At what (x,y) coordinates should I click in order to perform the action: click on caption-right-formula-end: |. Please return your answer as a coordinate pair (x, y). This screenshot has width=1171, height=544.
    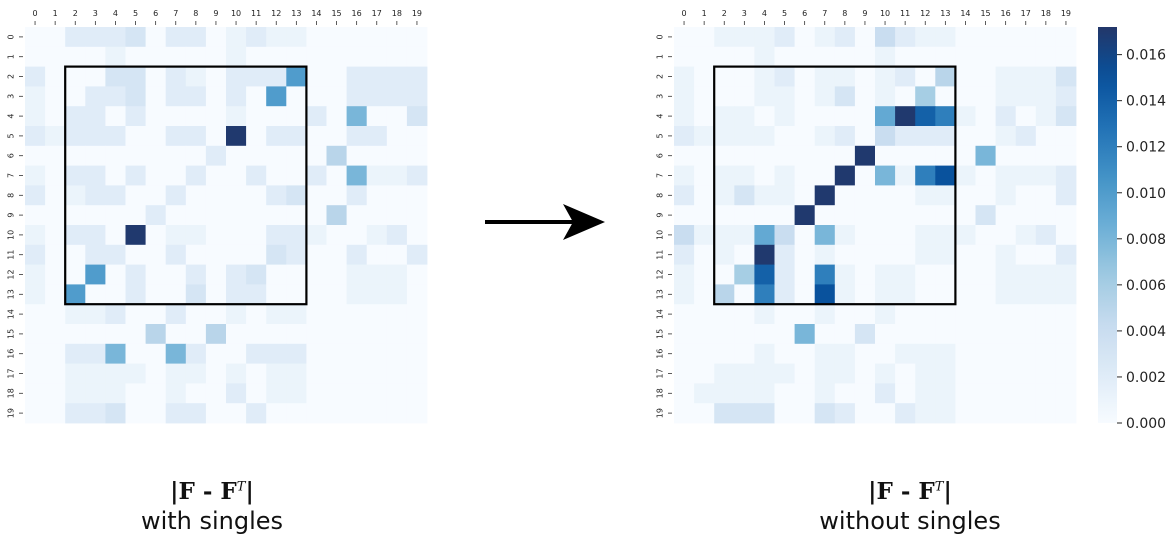
    Looking at the image, I should click on (947, 491).